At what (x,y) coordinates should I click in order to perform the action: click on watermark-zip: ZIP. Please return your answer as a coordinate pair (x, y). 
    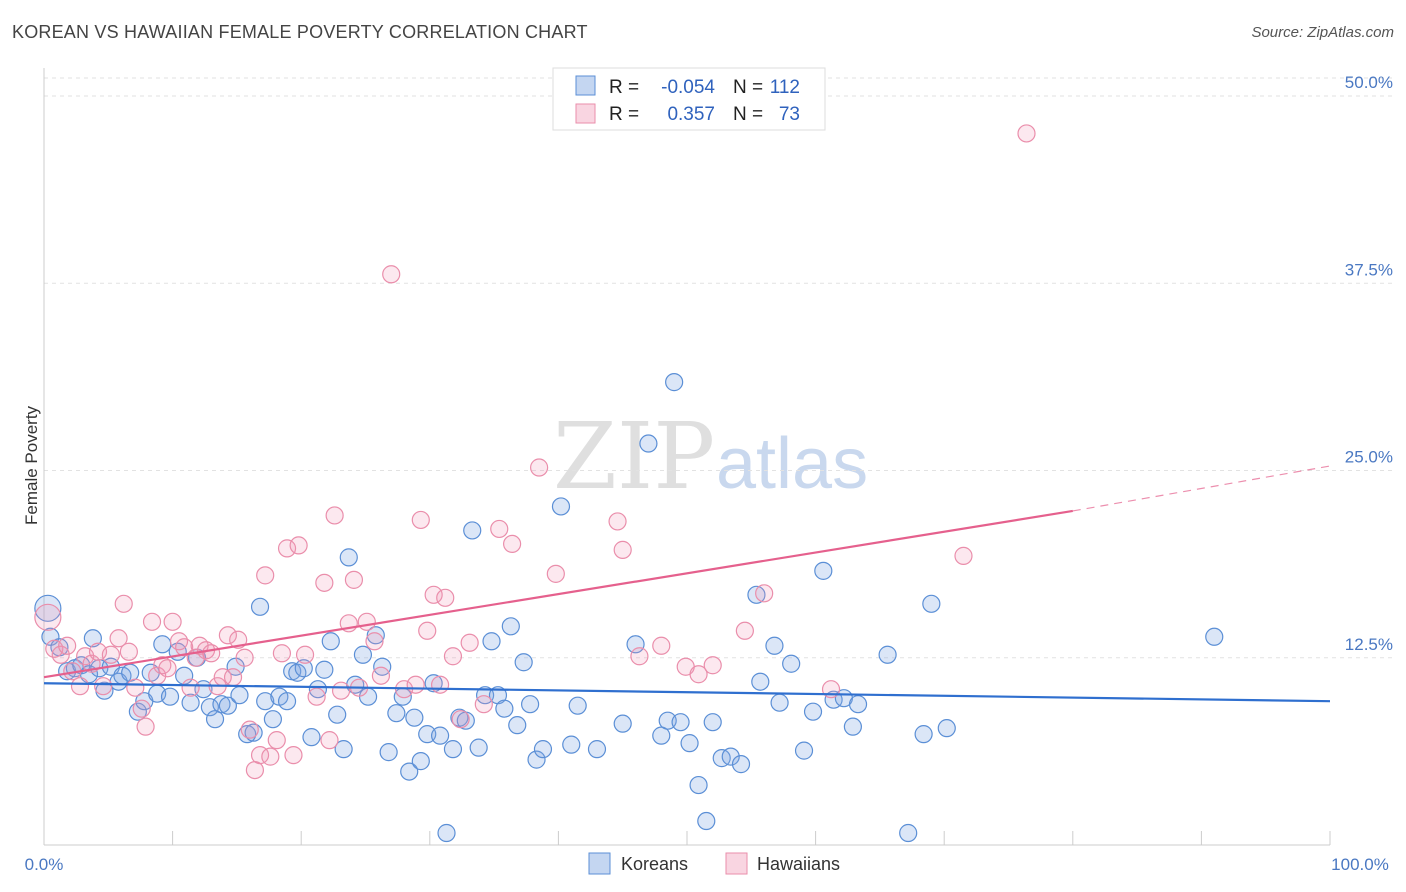
    Looking at the image, I should click on (634, 456).